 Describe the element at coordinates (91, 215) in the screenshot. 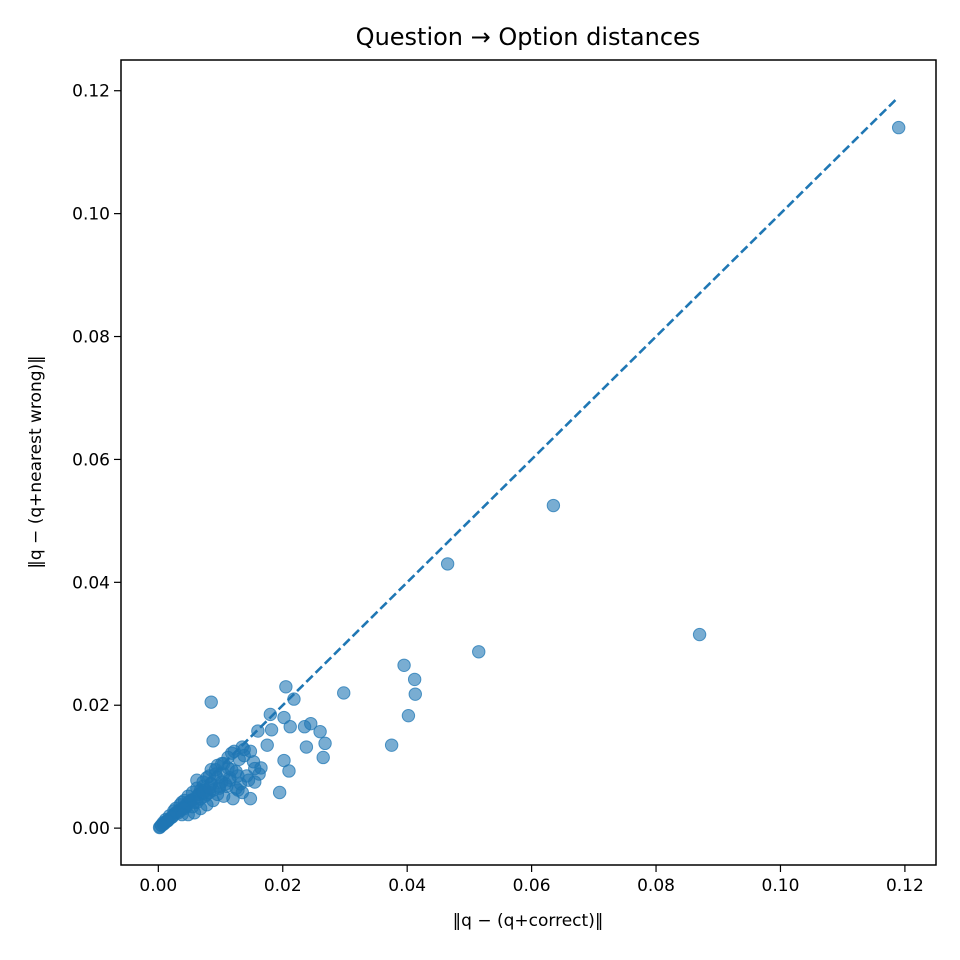

I see `y-tick-label: 0.10` at that location.